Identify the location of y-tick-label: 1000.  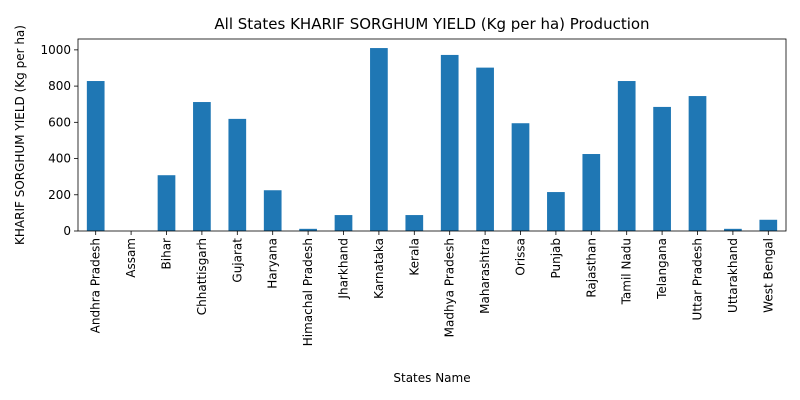
(55, 50).